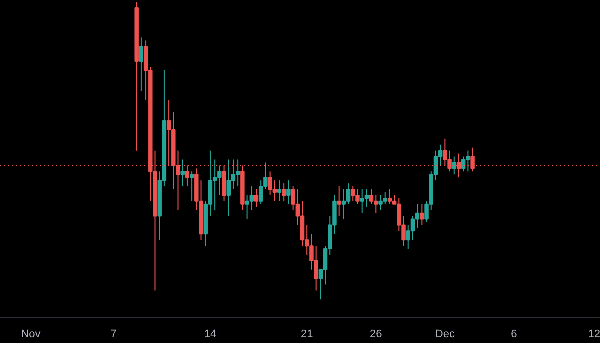  What do you see at coordinates (445, 334) in the screenshot?
I see `x-tick-label: Dec` at bounding box center [445, 334].